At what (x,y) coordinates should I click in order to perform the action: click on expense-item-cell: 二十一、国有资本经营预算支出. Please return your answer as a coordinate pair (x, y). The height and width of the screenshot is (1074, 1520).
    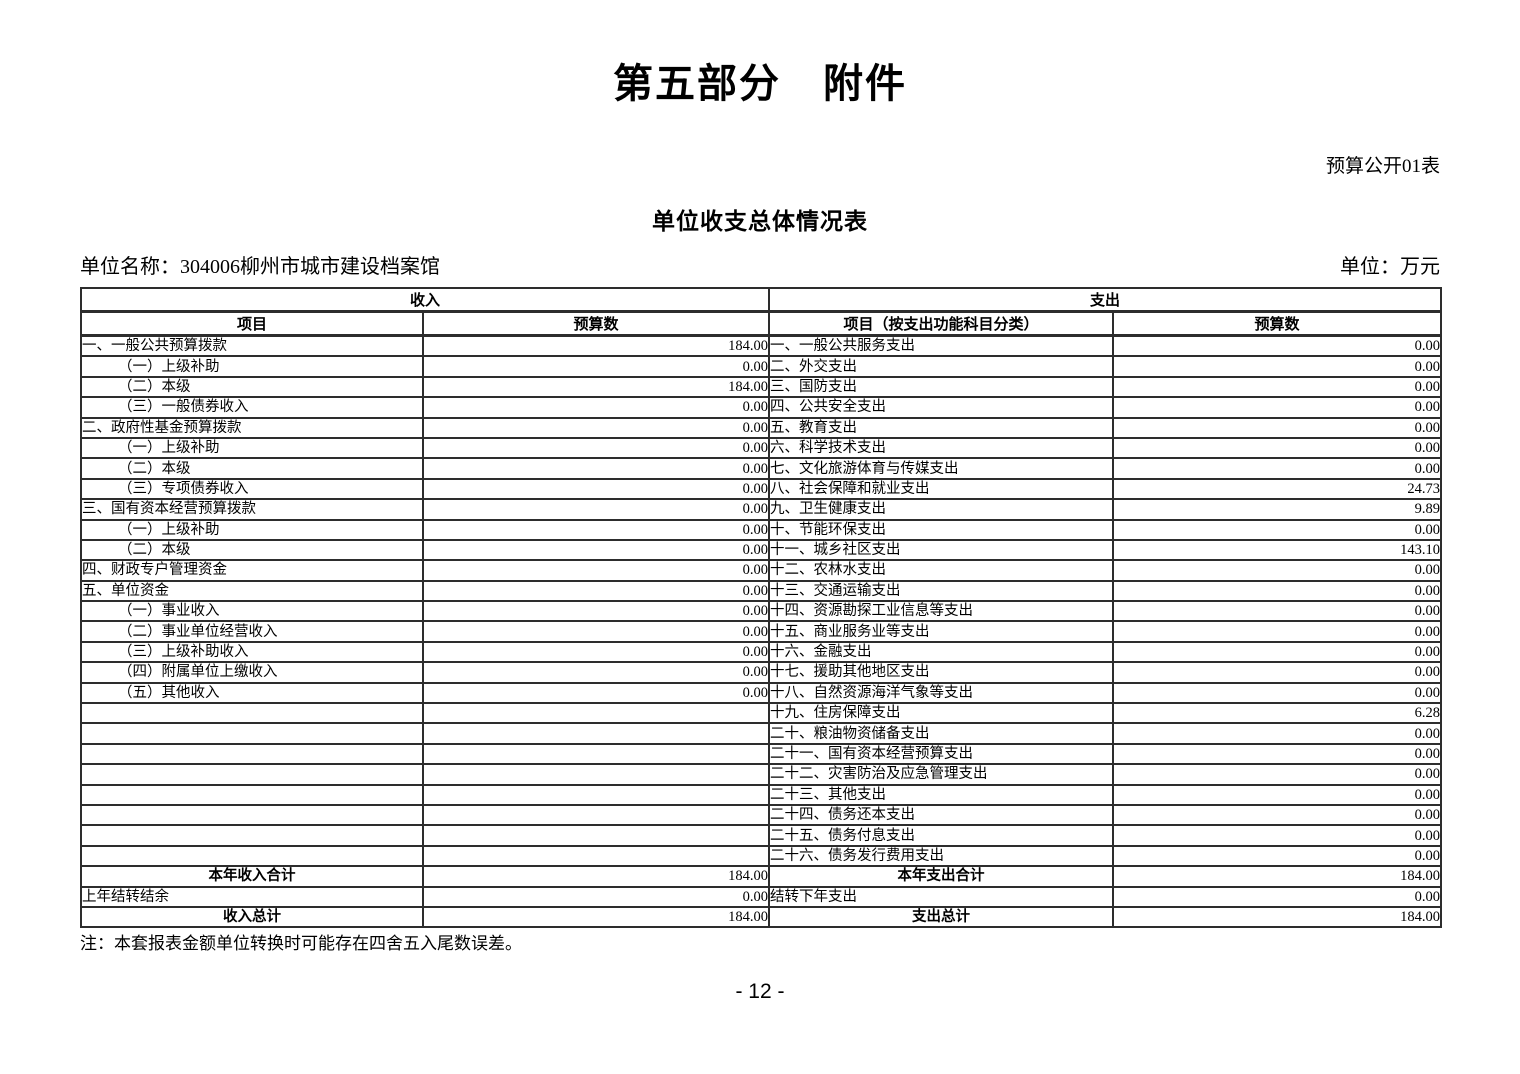
    Looking at the image, I should click on (941, 754).